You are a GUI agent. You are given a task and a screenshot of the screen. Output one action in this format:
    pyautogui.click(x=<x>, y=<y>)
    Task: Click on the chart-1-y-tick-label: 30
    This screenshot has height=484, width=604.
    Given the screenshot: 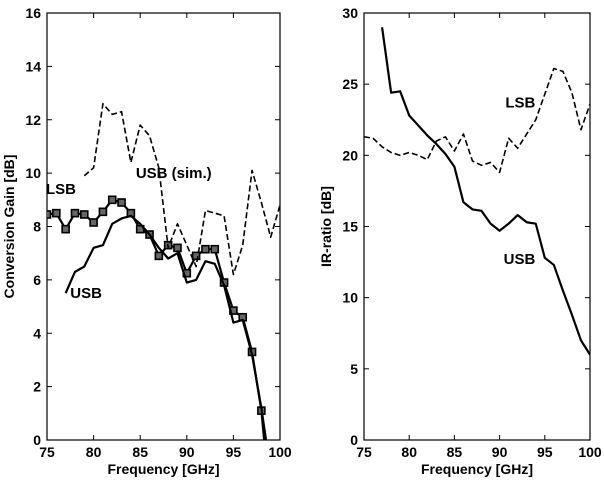 What is the action you would take?
    pyautogui.click(x=350, y=13)
    